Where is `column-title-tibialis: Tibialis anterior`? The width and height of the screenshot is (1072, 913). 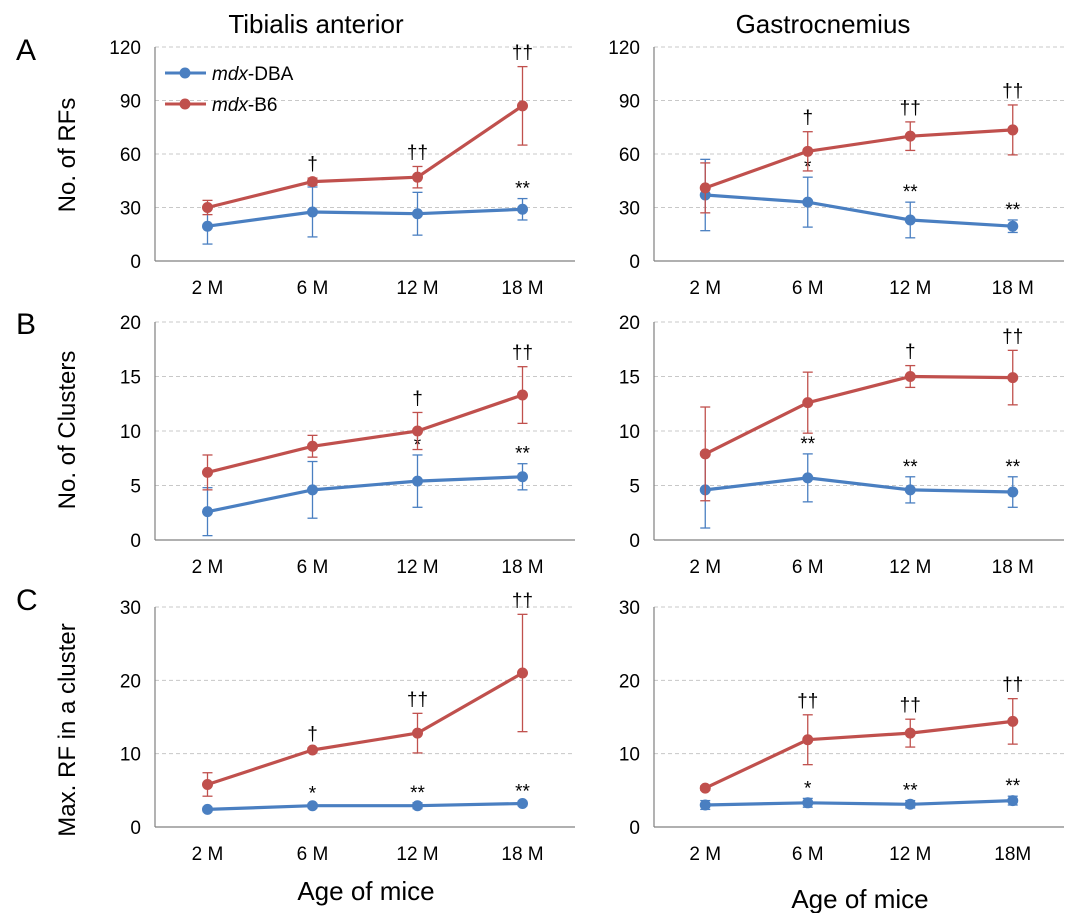
column-title-tibialis: Tibialis anterior is located at coordinates (316, 24).